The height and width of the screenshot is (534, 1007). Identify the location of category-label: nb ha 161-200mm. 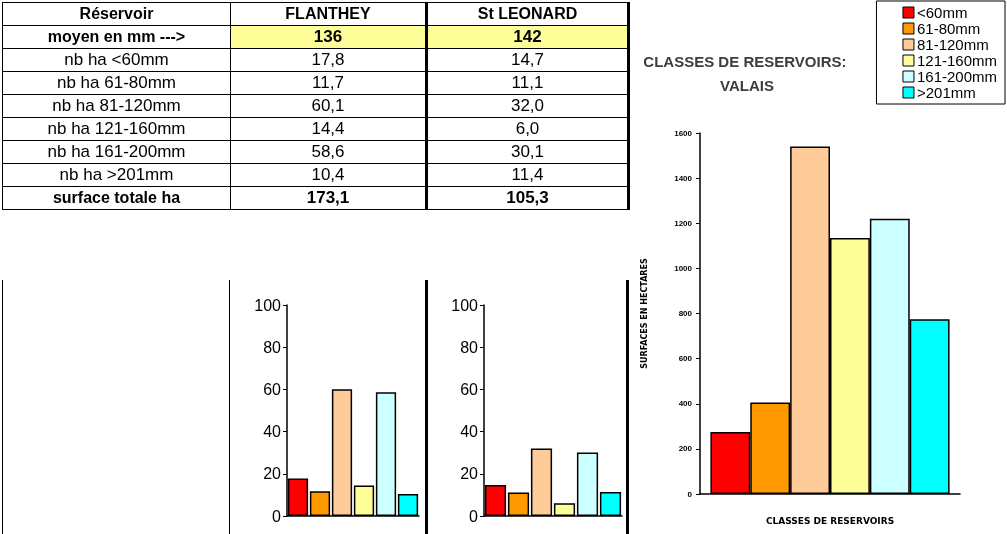
(116, 151).